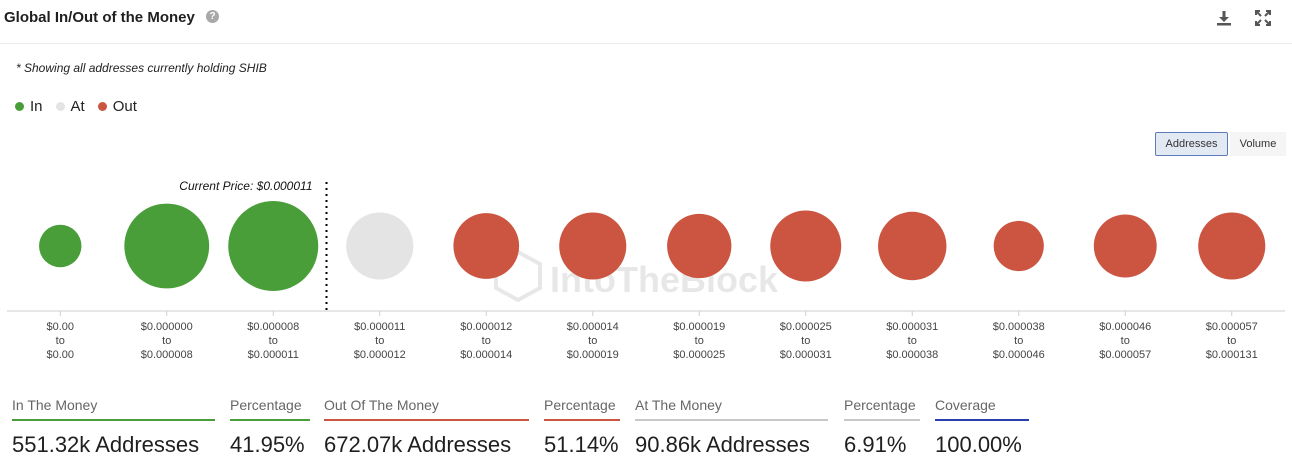  I want to click on volume-toggle: Volume, so click(1258, 144).